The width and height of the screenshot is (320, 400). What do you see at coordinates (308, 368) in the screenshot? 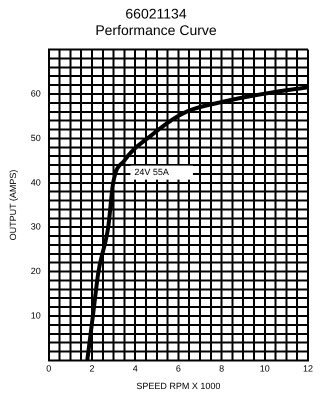
I see `x-tick-label: 12` at bounding box center [308, 368].